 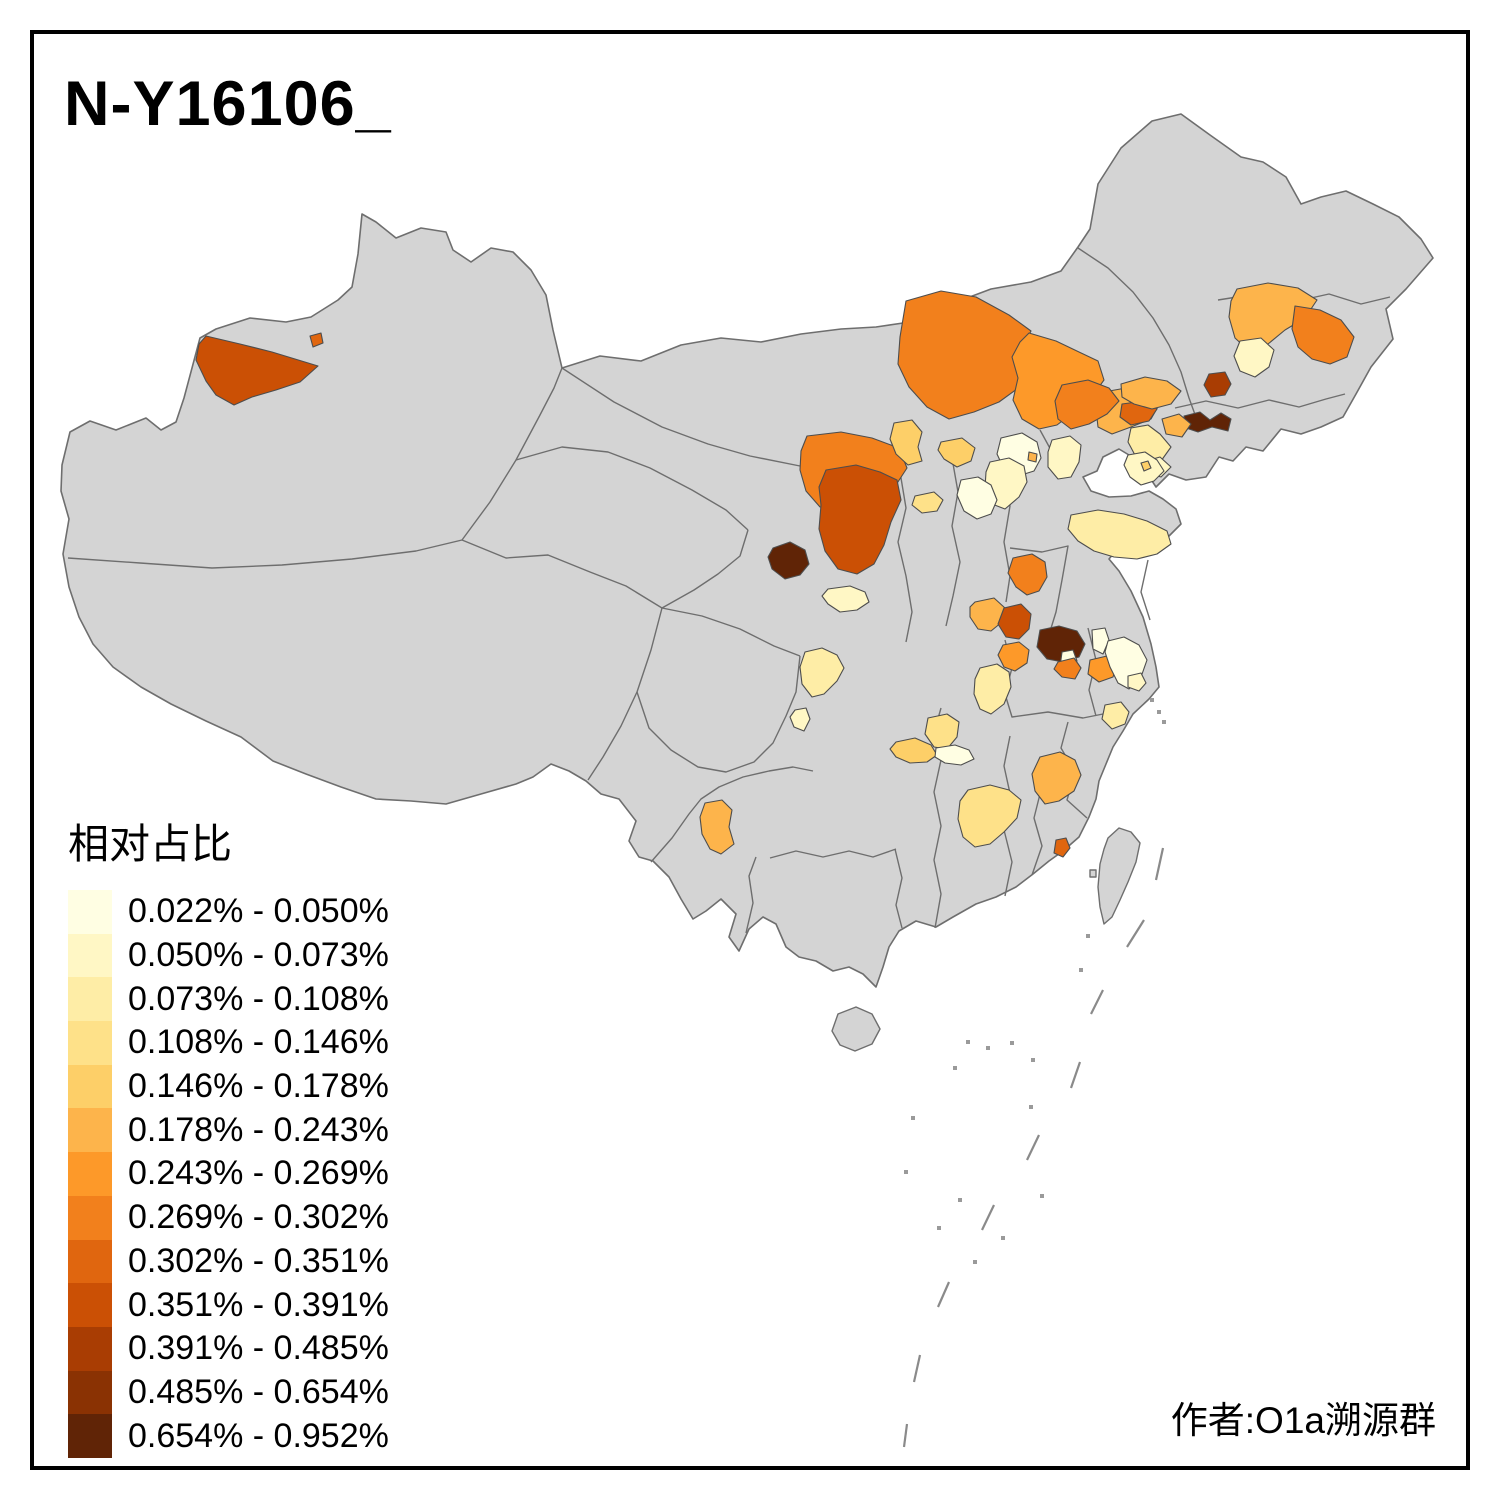 What do you see at coordinates (258, 1260) in the screenshot?
I see `legend-label: 0.302% - 0.351%` at bounding box center [258, 1260].